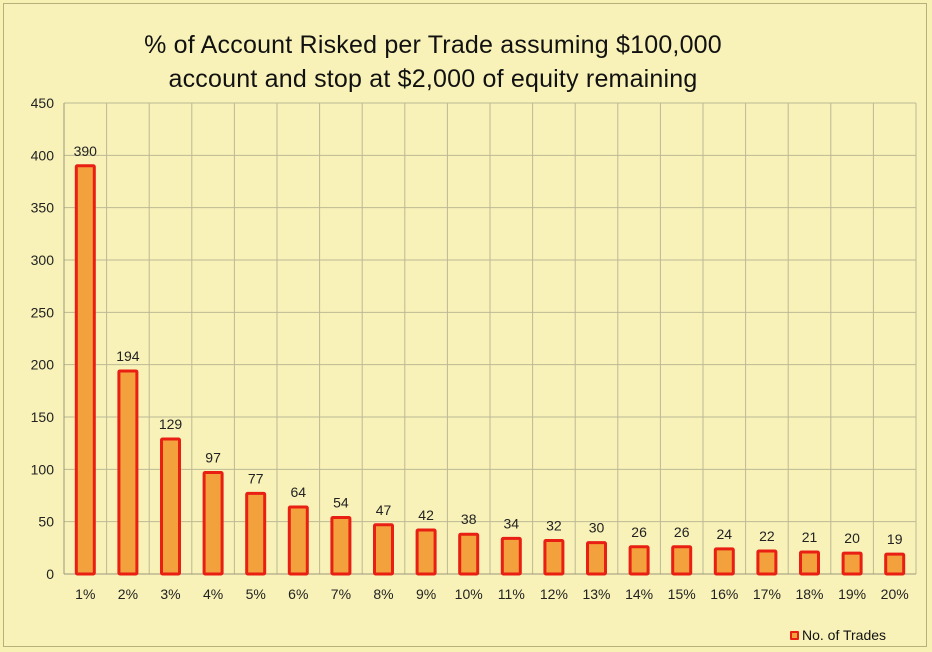  Describe the element at coordinates (844, 635) in the screenshot. I see `legend-label: No. of Trades` at that location.